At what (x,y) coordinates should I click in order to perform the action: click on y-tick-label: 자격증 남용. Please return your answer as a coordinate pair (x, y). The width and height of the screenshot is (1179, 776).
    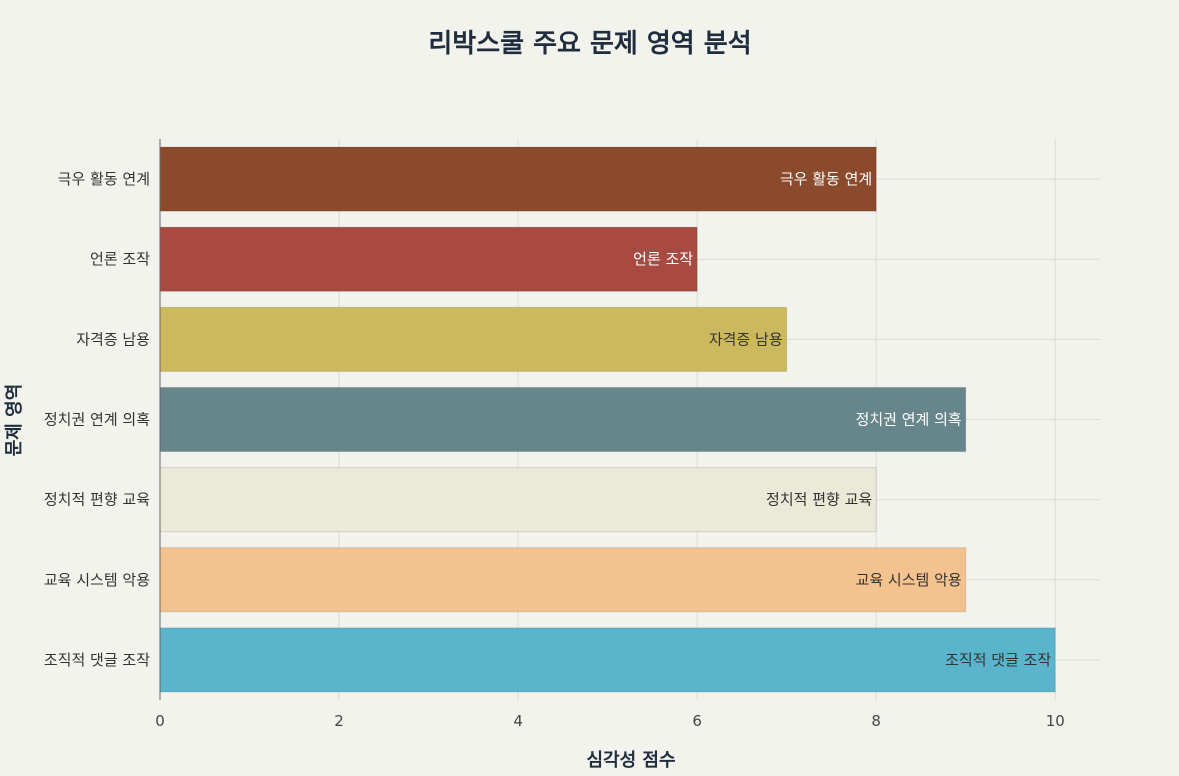
    Looking at the image, I should click on (113, 339).